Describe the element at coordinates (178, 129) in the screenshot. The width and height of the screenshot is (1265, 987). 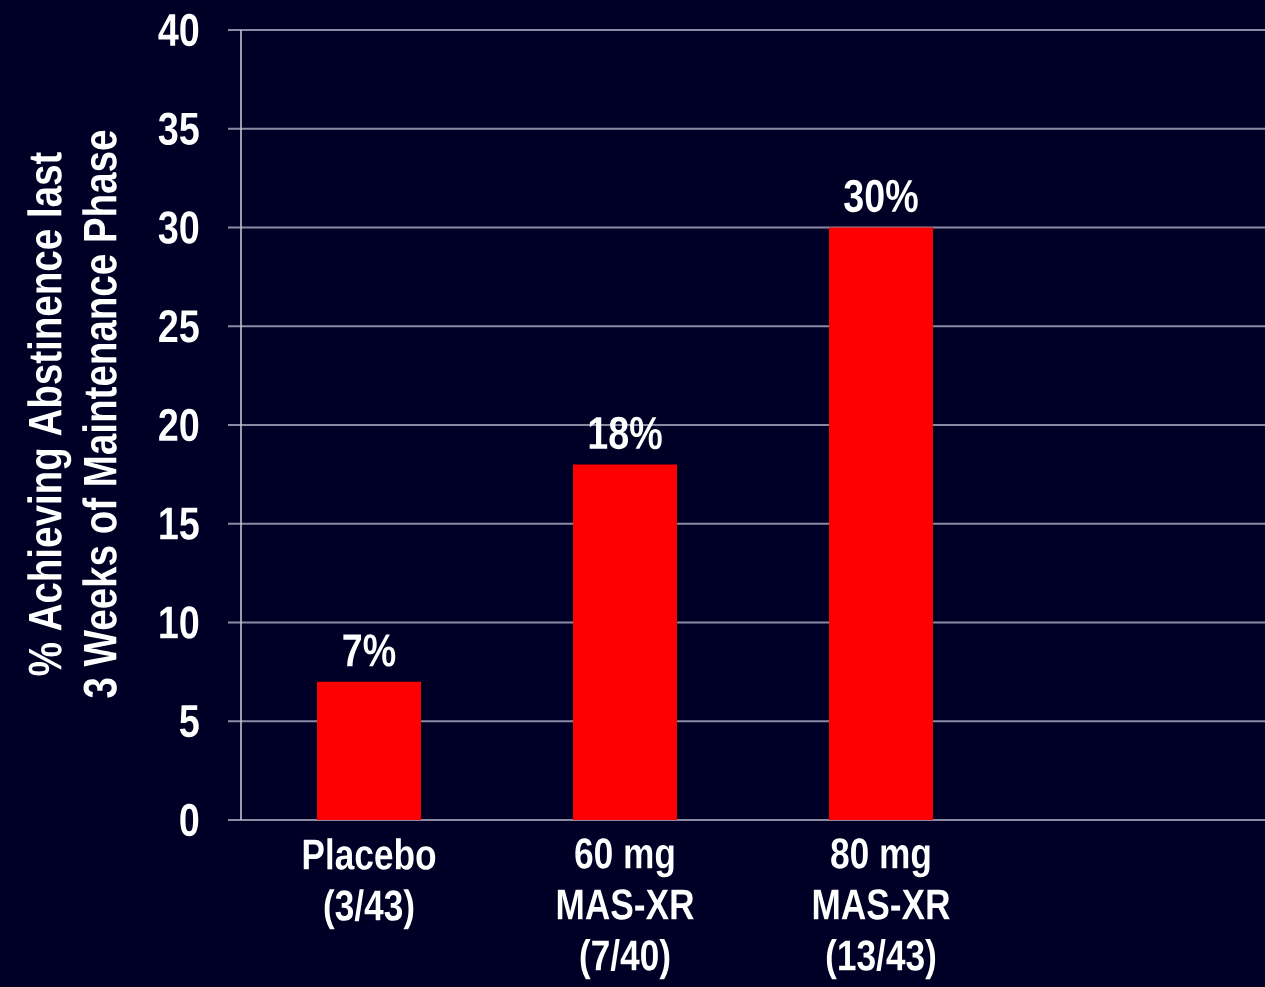
I see `y-tick-label: 35` at that location.